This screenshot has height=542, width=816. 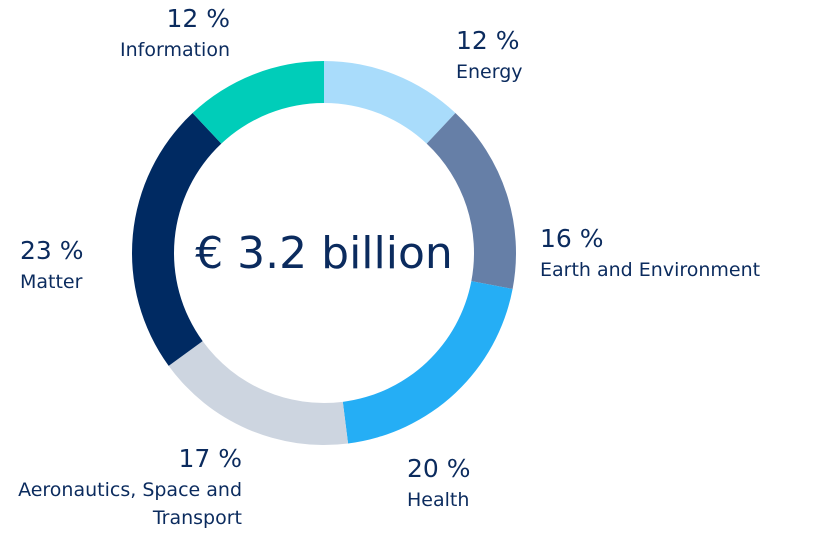 I want to click on segment-label: 12 % Information, so click(x=175, y=33).